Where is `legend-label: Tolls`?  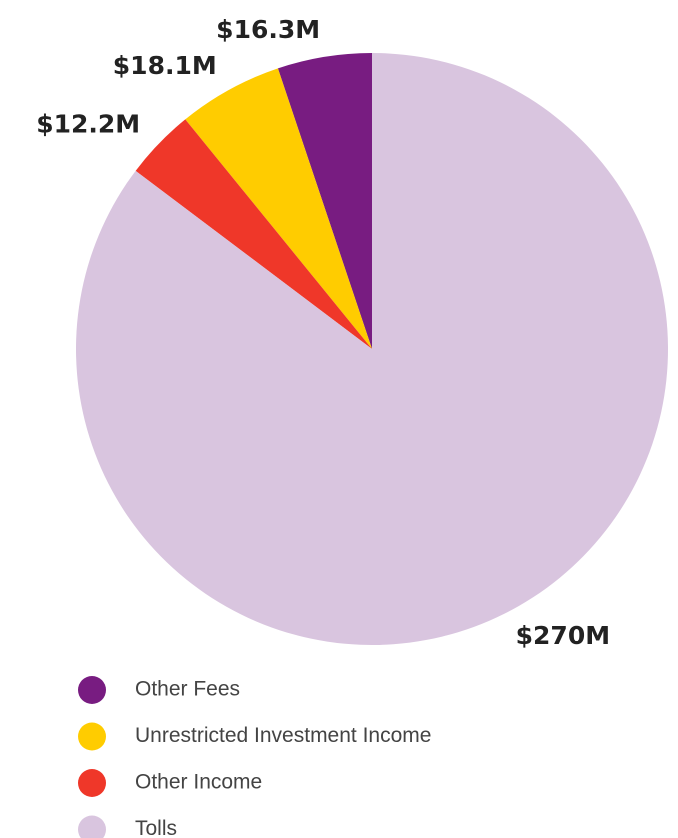 legend-label: Tolls is located at coordinates (156, 827).